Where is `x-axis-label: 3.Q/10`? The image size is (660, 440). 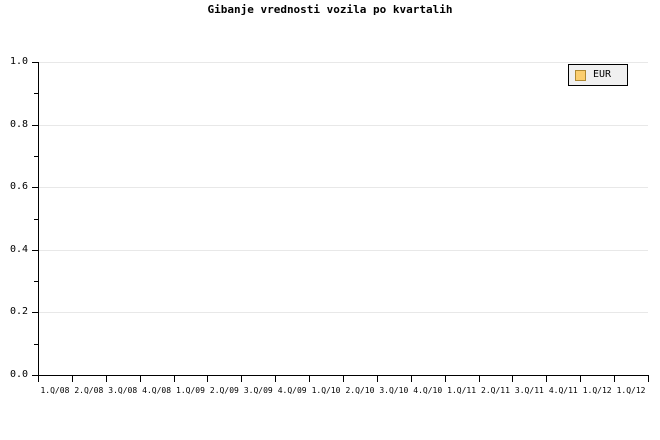 x-axis-label: 3.Q/10 is located at coordinates (394, 390).